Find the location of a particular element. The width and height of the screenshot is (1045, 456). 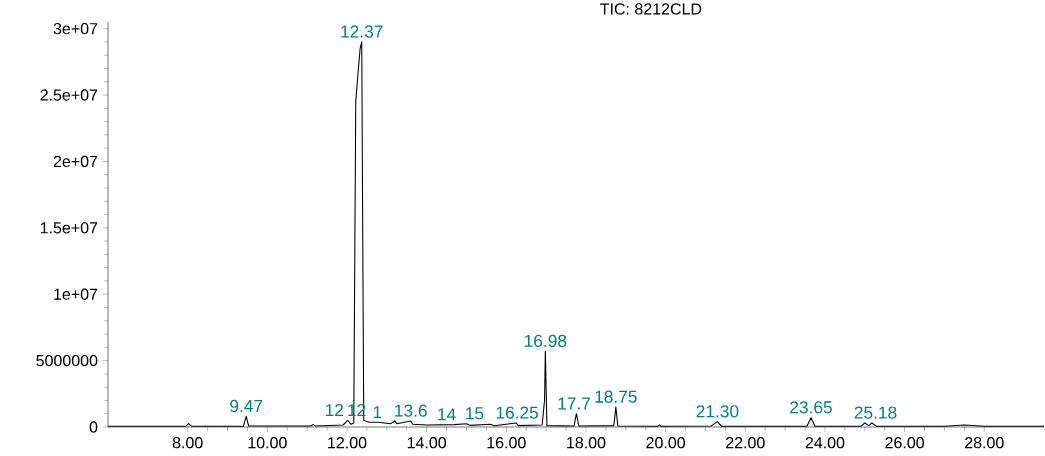

annotation: 18.75 is located at coordinates (616, 396).